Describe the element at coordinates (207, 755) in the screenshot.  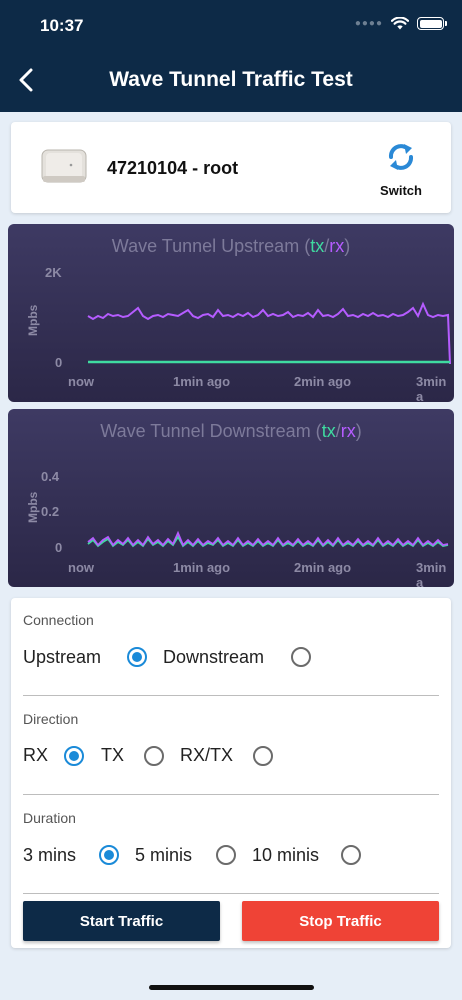
I see `option-rxtx-label: RX/TX` at that location.